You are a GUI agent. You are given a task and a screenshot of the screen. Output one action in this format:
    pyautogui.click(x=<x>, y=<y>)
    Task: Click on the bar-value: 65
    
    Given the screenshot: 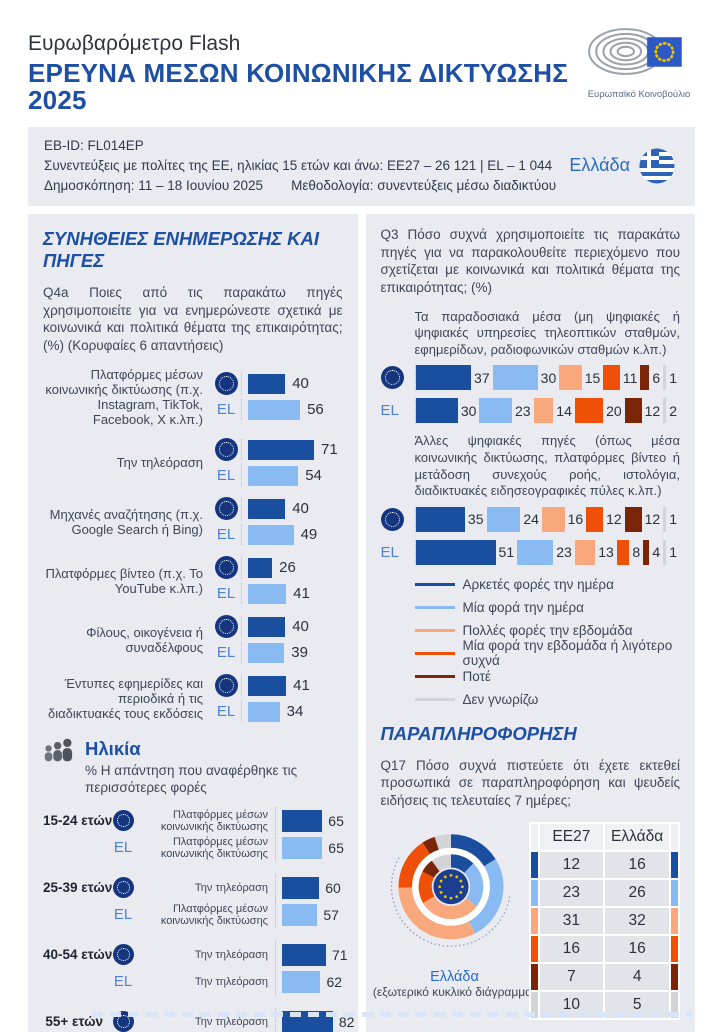 What is the action you would take?
    pyautogui.click(x=336, y=820)
    